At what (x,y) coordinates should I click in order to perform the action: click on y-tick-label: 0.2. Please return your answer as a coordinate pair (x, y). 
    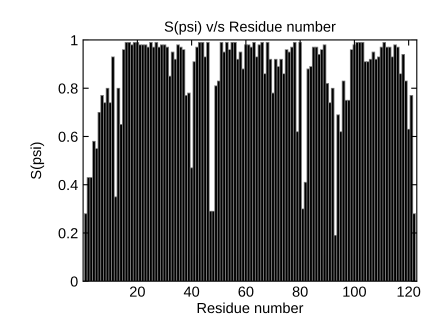
    Looking at the image, I should click on (68, 233).